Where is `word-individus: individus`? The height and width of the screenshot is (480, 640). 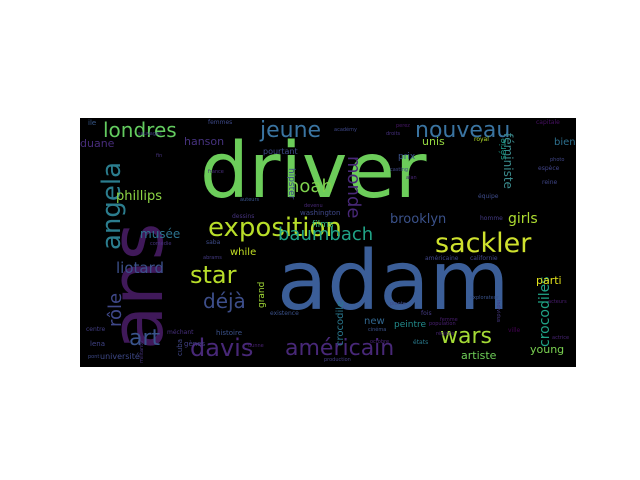
word-individus: individus is located at coordinates (498, 311).